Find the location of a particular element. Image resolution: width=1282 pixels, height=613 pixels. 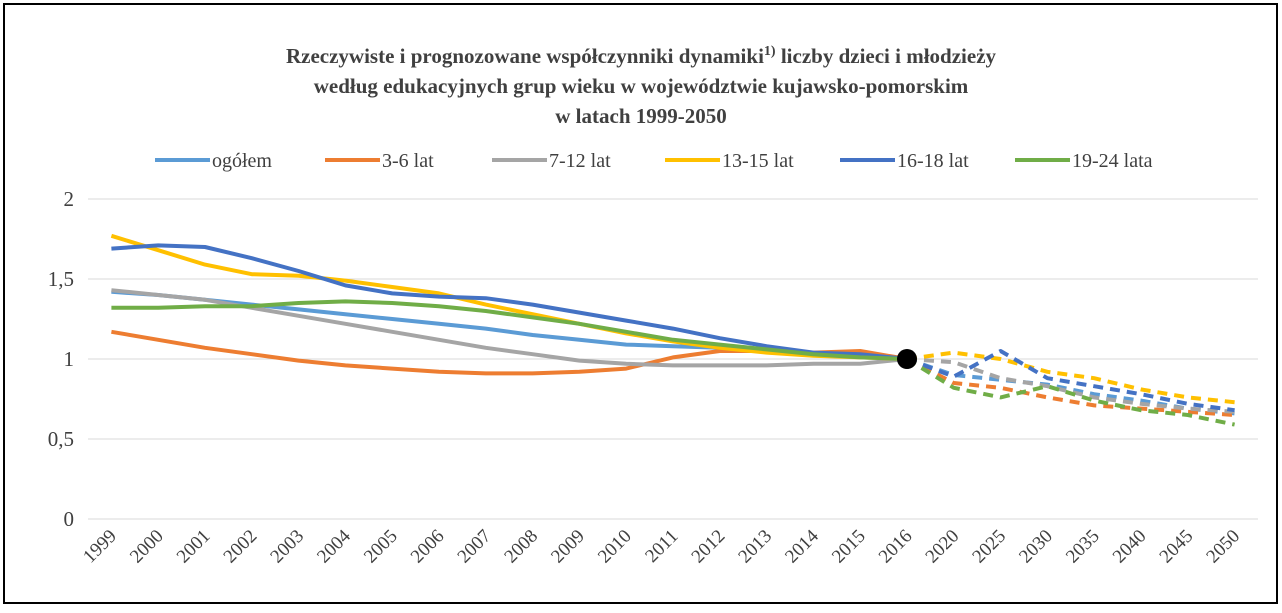

legend-label: ogółem is located at coordinates (242, 161).